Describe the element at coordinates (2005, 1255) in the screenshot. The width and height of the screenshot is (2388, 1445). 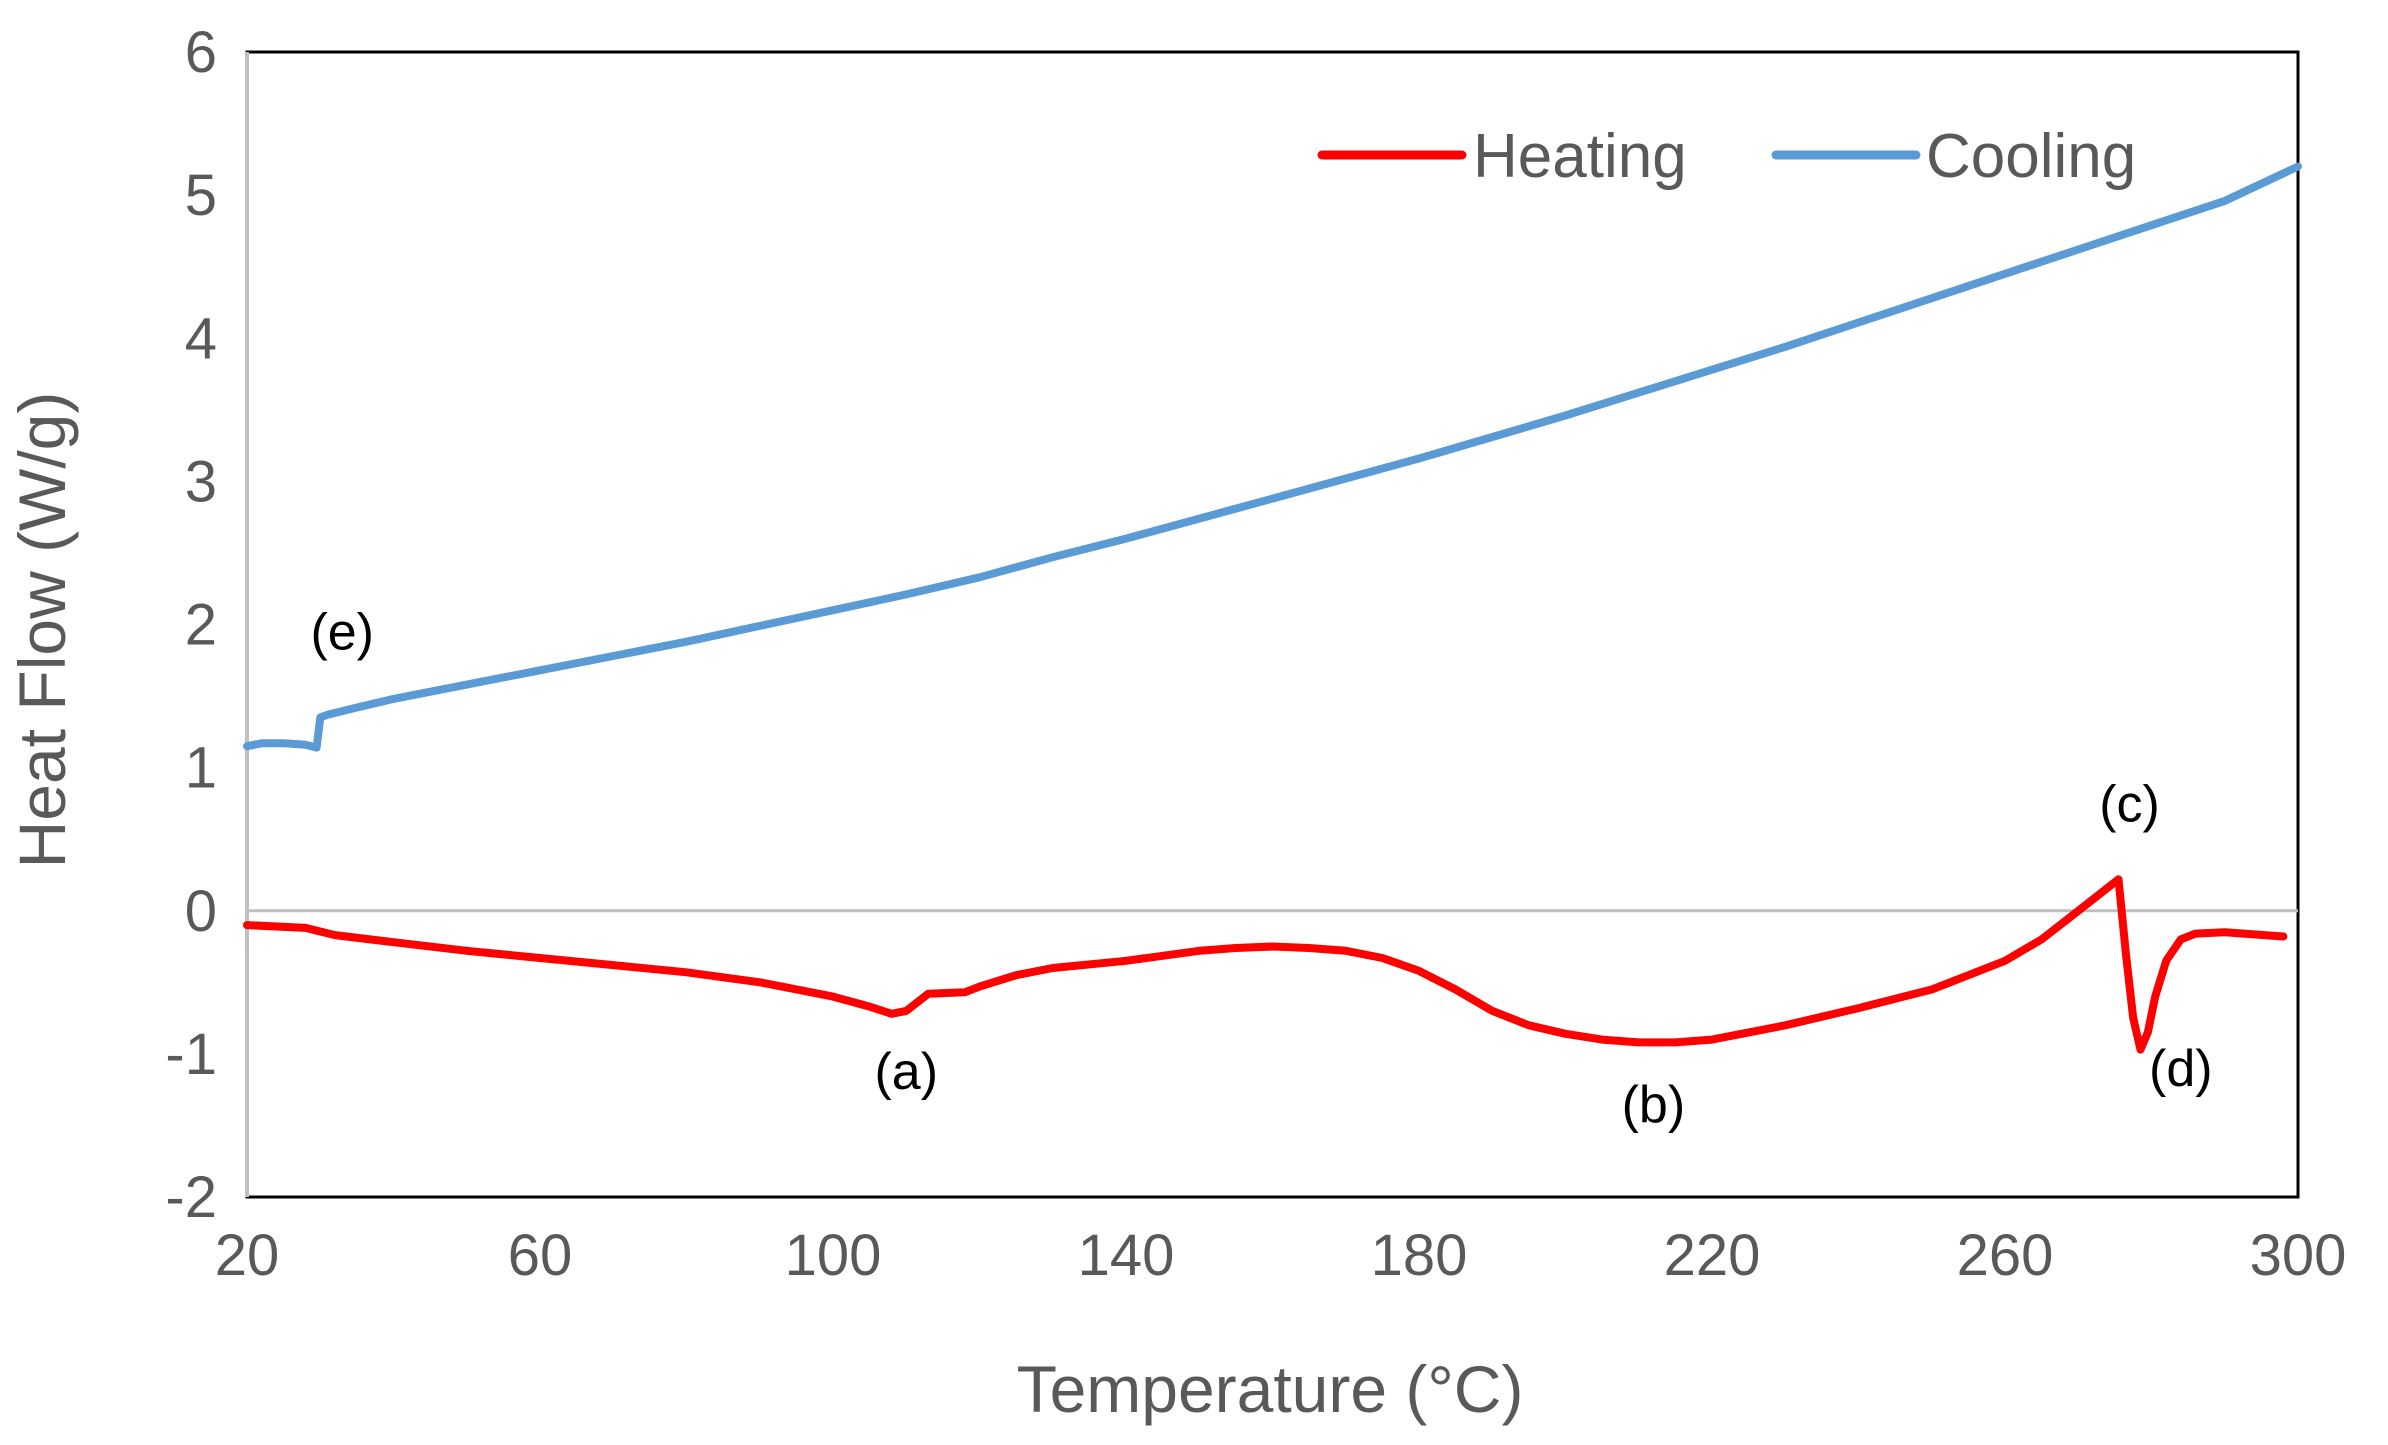
I see `x-tick-label: 260` at that location.